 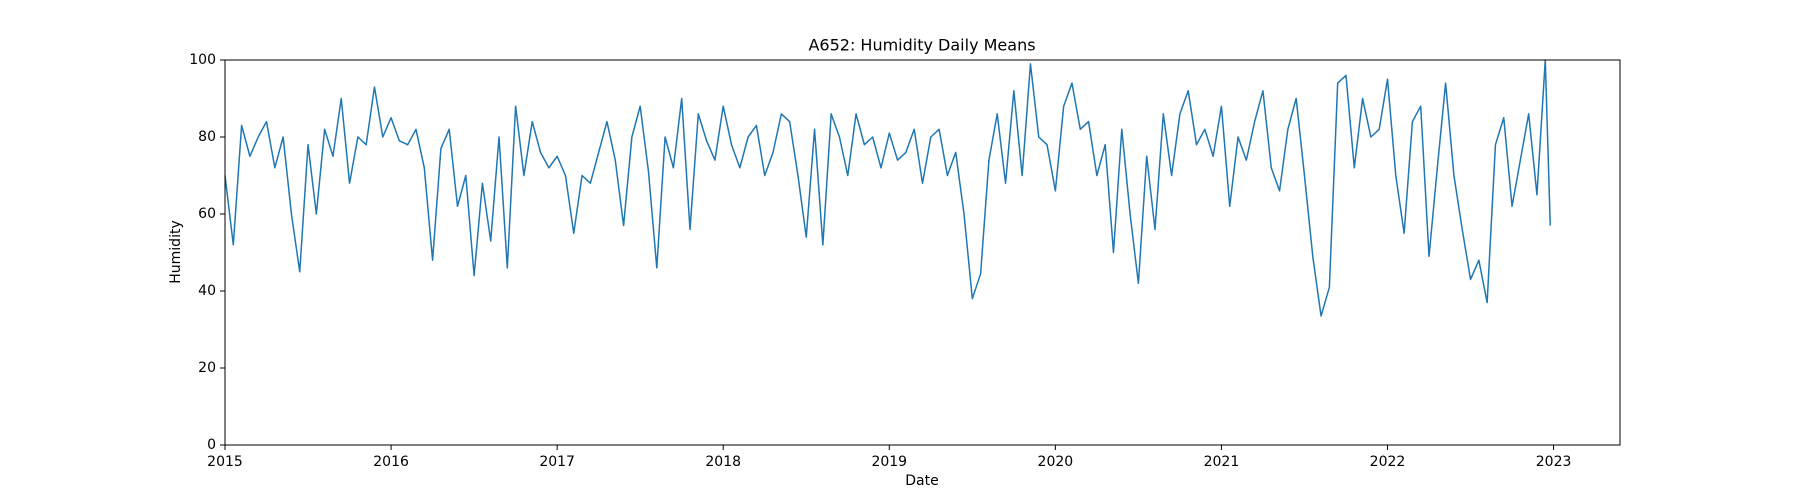 What do you see at coordinates (1388, 462) in the screenshot?
I see `x-tick-label: 2022` at bounding box center [1388, 462].